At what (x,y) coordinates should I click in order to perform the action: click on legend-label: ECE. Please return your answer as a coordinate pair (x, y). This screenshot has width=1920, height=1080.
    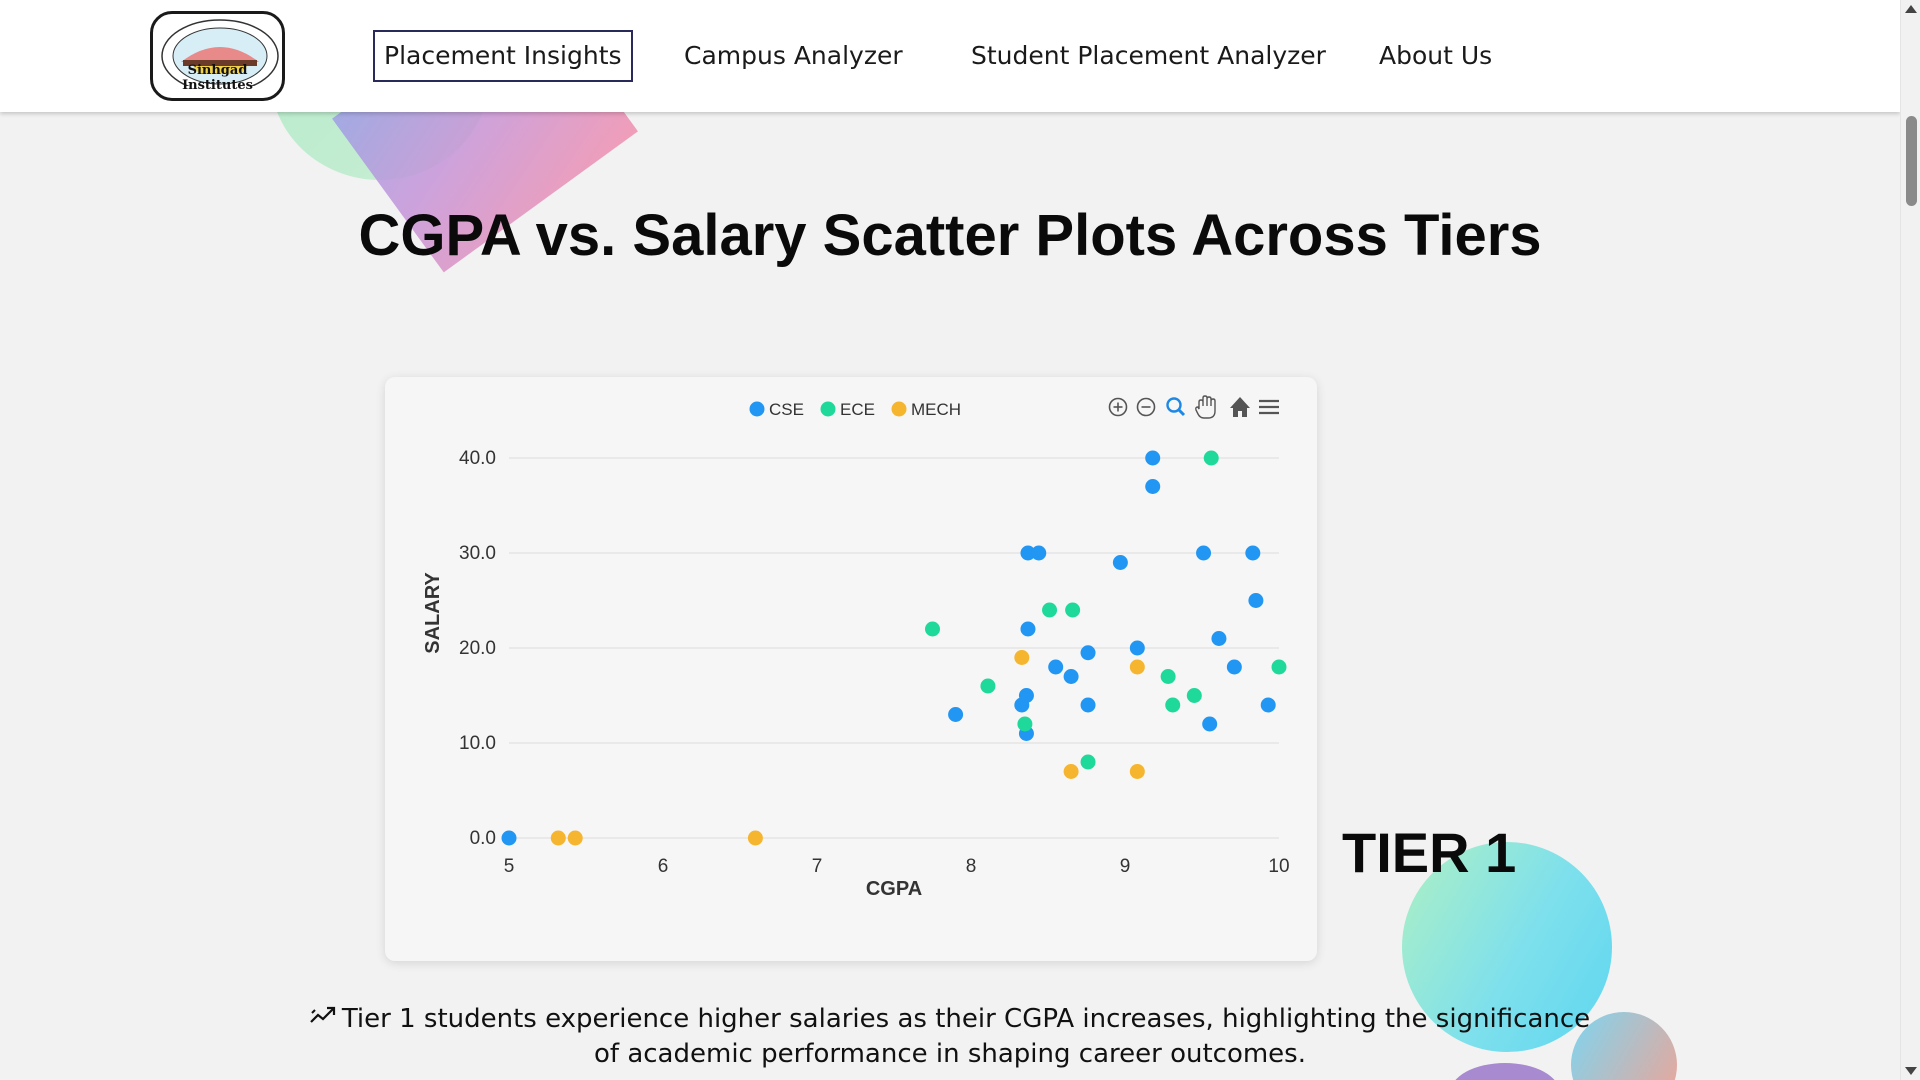
    Looking at the image, I should click on (857, 409).